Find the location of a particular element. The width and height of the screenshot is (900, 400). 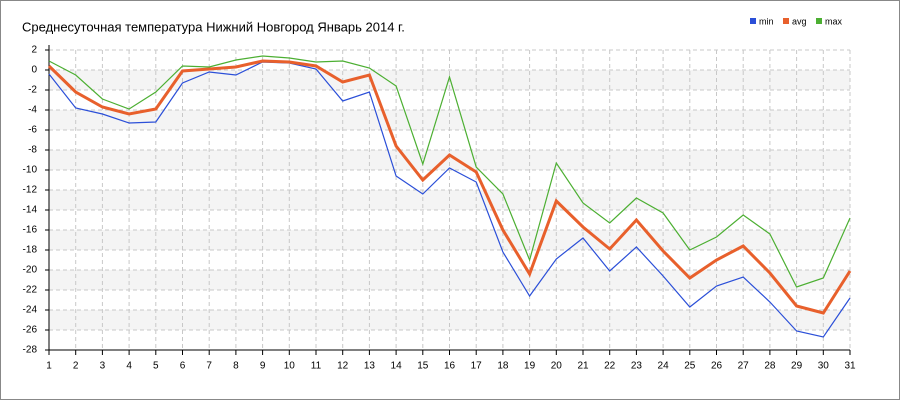

x-tick-label: 15 is located at coordinates (423, 366).